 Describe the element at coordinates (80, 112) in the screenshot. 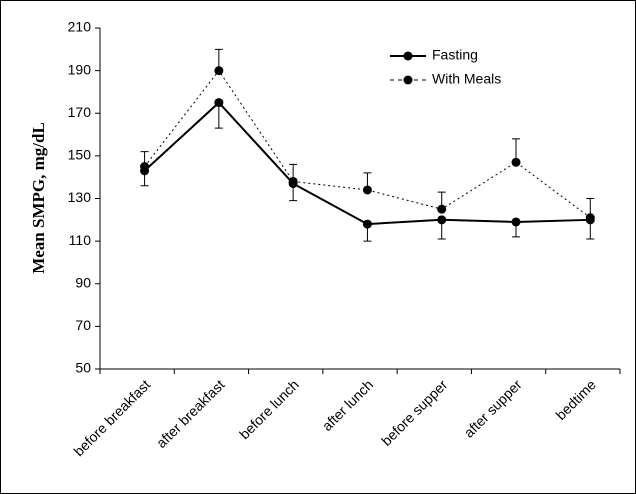

I see `y-tick-label: 170` at that location.